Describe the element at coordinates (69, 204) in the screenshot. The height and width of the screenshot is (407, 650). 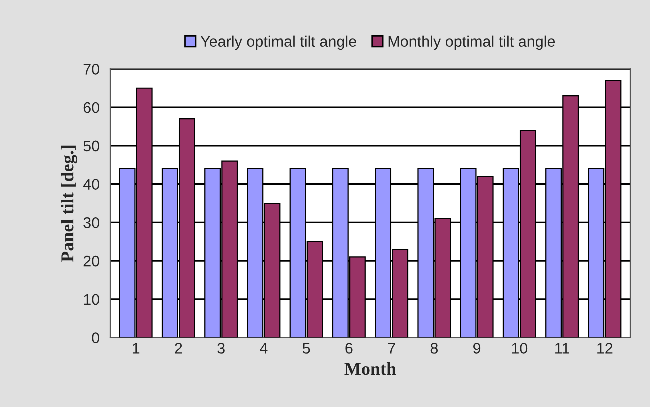
I see `y-axis-title: Panel tilt [deg.]` at that location.